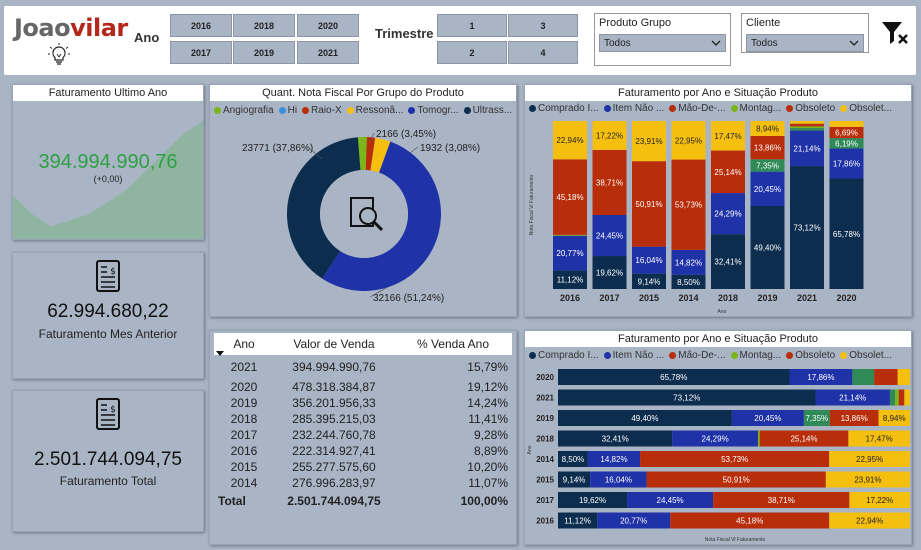  Describe the element at coordinates (334, 344) in the screenshot. I see `col-header-valor: Valor de Venda` at that location.